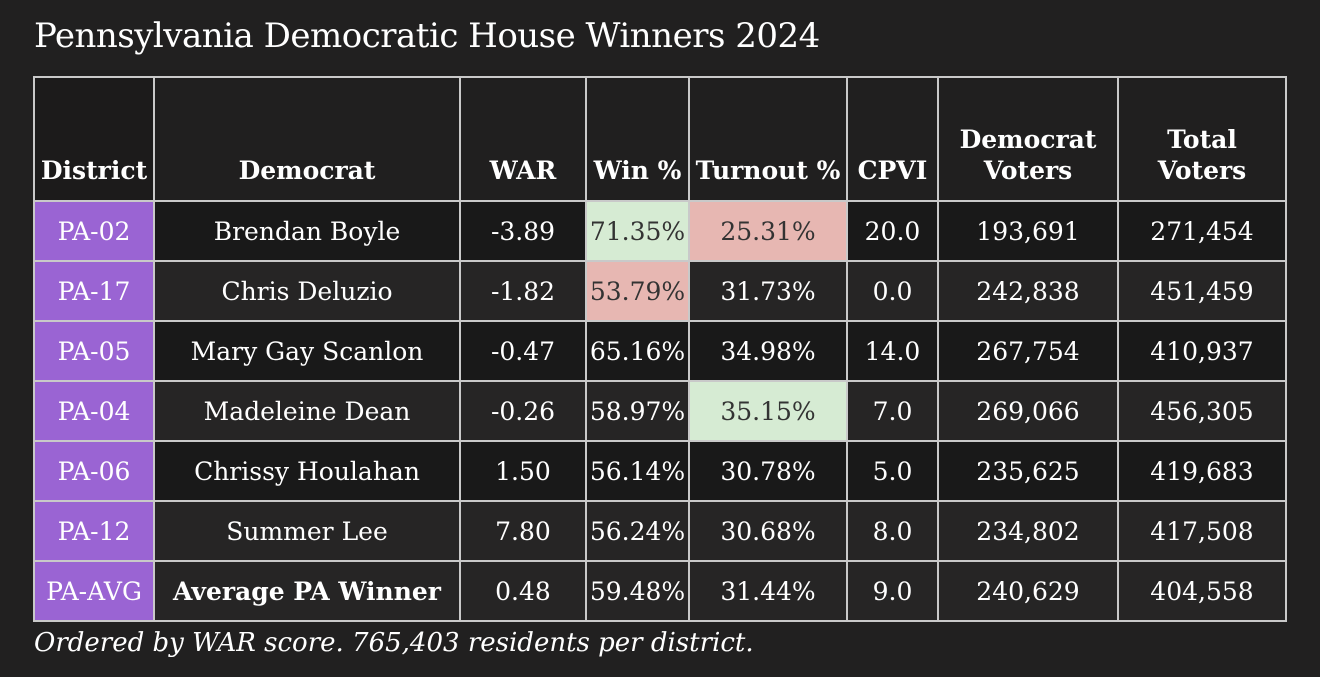 This screenshot has width=1320, height=677. Describe the element at coordinates (768, 291) in the screenshot. I see `turnout-pct-cell: 31.73%` at that location.